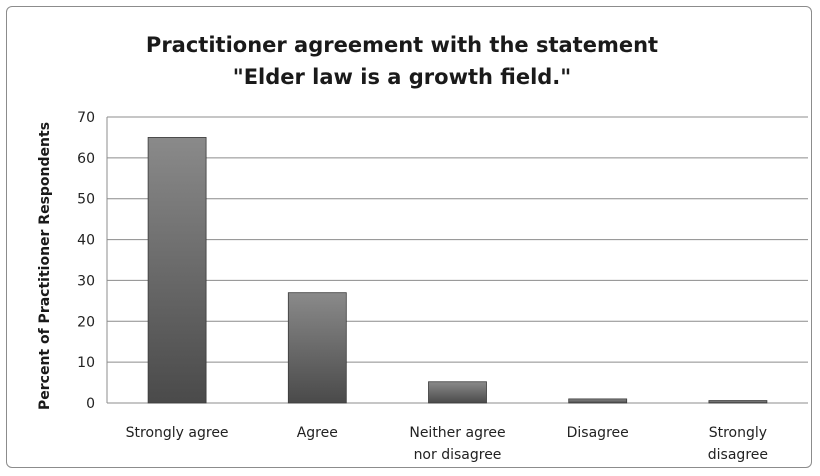  Describe the element at coordinates (598, 433) in the screenshot. I see `x-category-label-4: Disagree` at that location.